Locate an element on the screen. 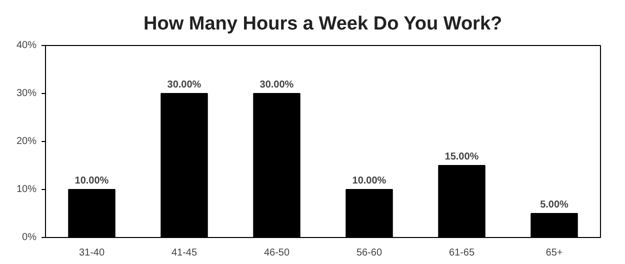  data-label: 5.00% is located at coordinates (554, 205).